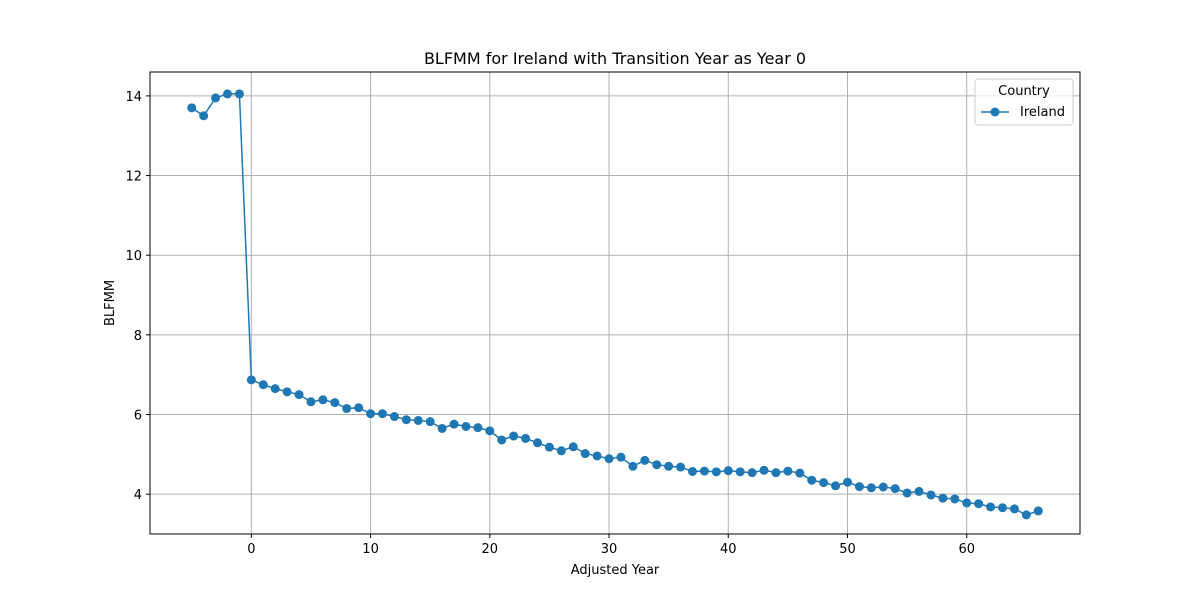 The width and height of the screenshot is (1200, 600). I want to click on x-tick-label: 60, so click(966, 549).